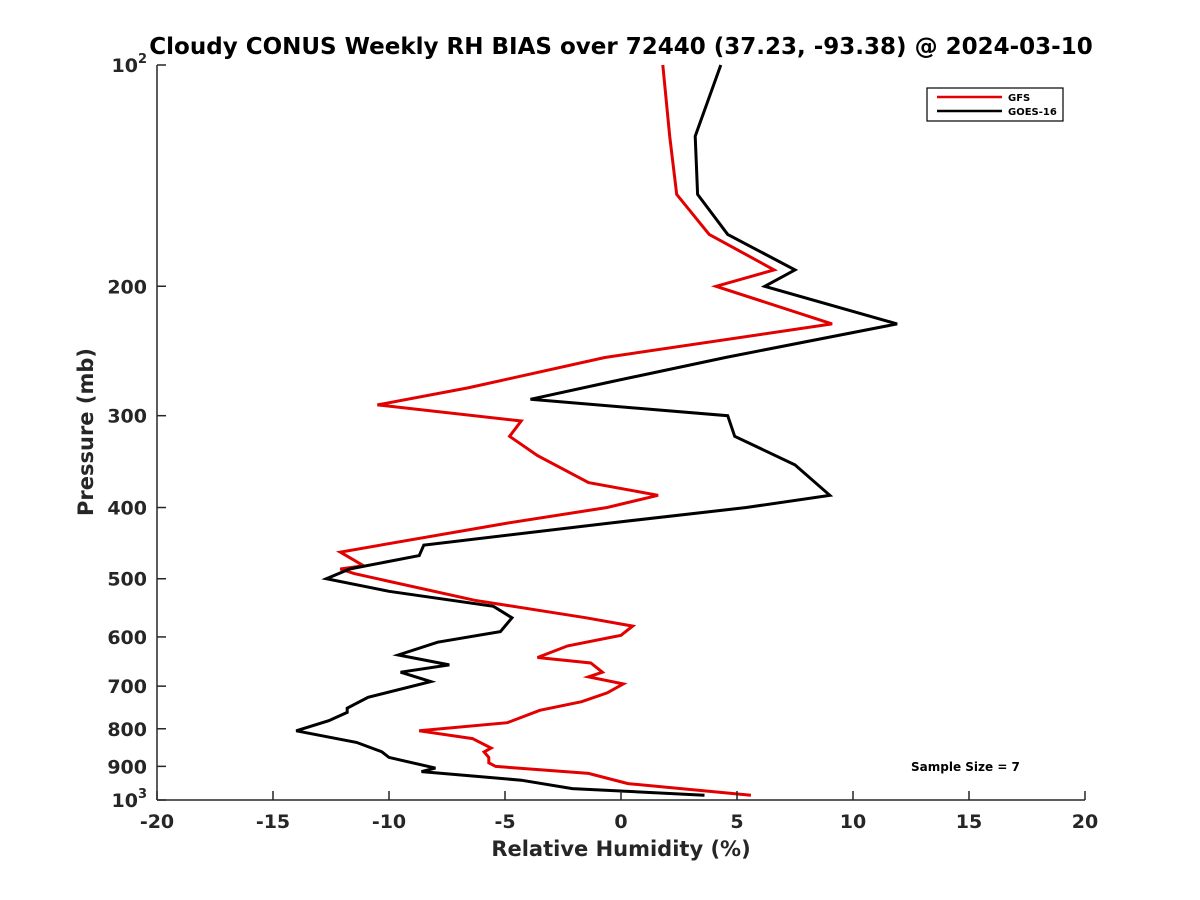  What do you see at coordinates (127, 767) in the screenshot?
I see `y-tick-label: 900` at bounding box center [127, 767].